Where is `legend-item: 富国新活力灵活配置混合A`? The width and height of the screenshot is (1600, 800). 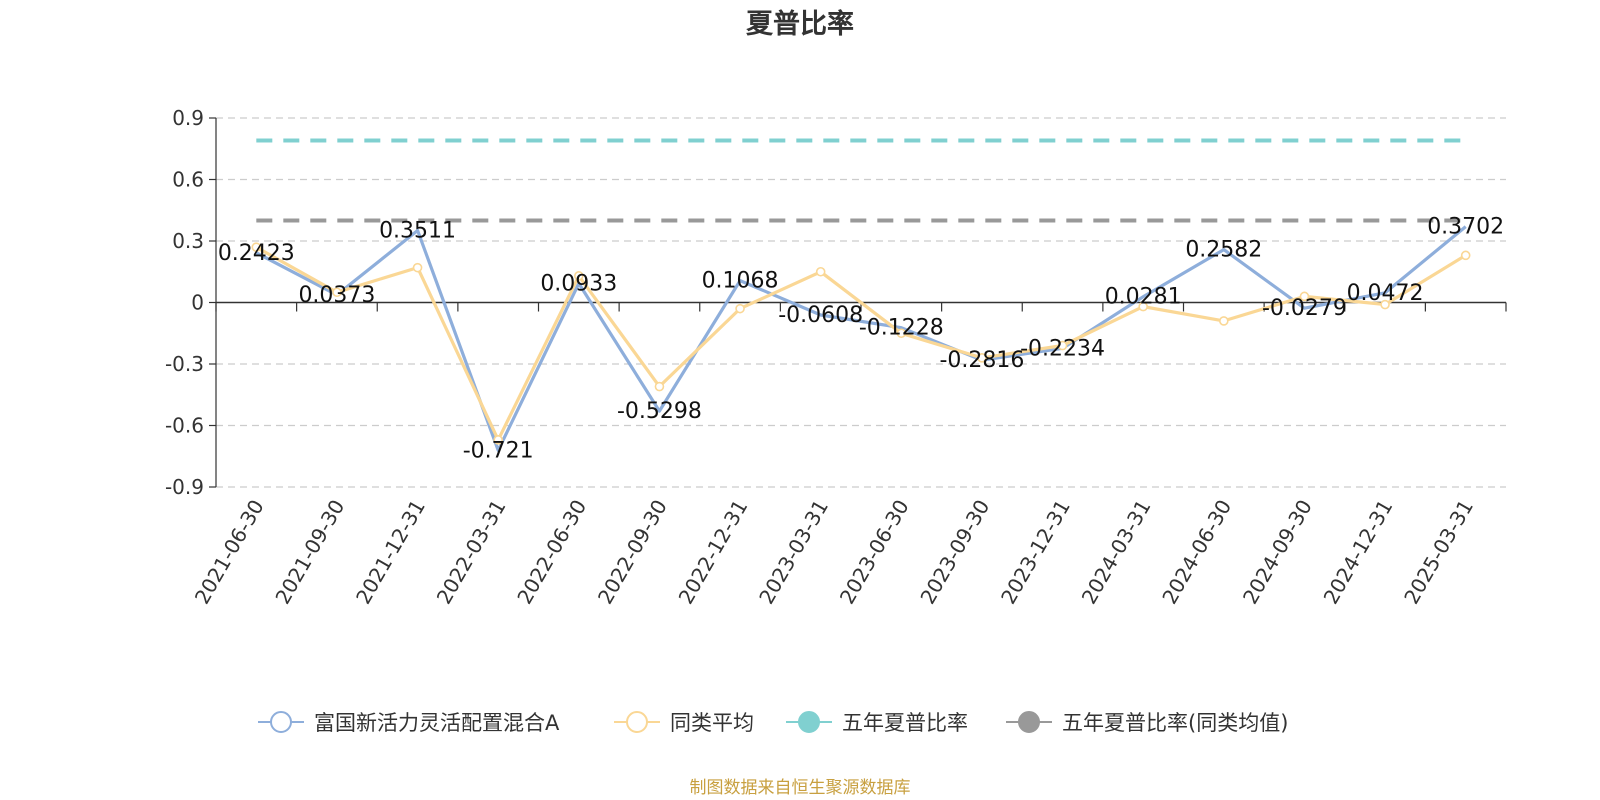 legend-item: 富国新活力灵活配置混合A is located at coordinates (409, 723).